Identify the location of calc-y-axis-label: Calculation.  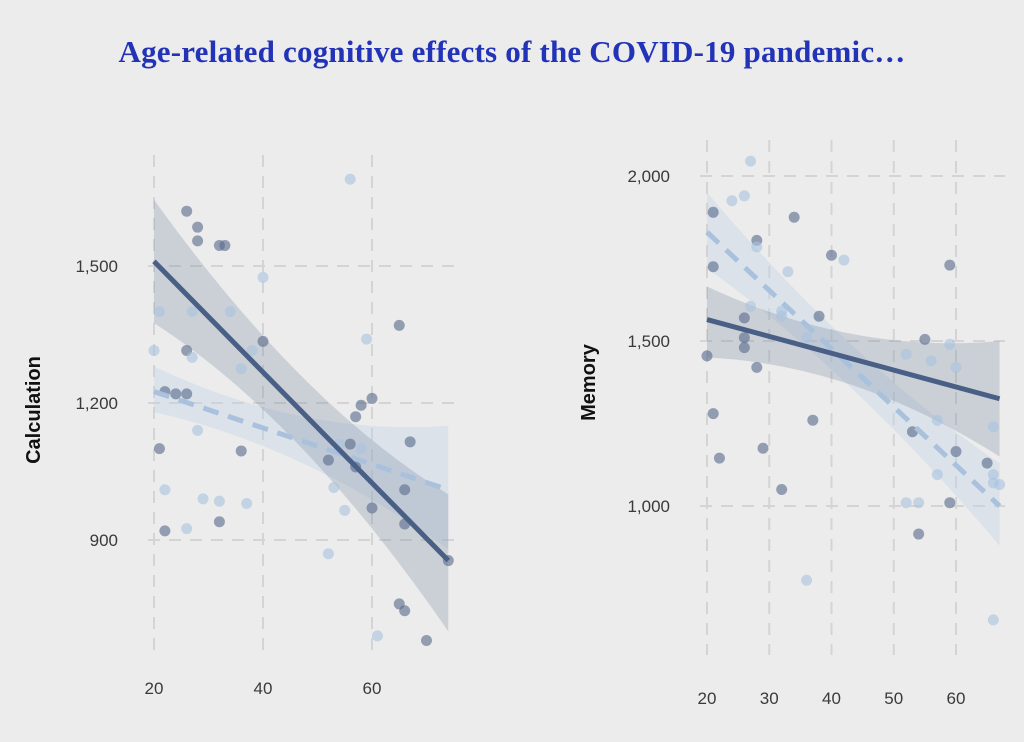
(34, 410).